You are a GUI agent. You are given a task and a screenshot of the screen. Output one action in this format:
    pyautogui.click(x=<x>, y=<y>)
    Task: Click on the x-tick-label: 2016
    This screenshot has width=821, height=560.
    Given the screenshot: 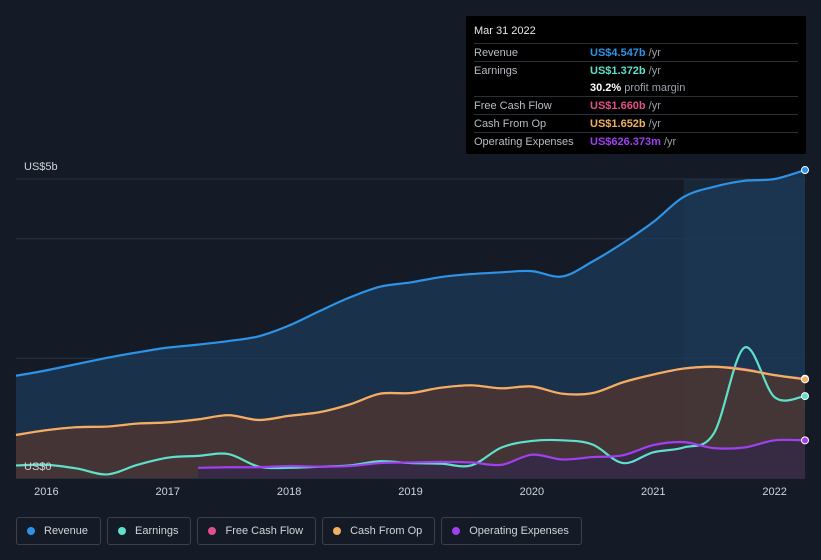 What is the action you would take?
    pyautogui.click(x=46, y=492)
    